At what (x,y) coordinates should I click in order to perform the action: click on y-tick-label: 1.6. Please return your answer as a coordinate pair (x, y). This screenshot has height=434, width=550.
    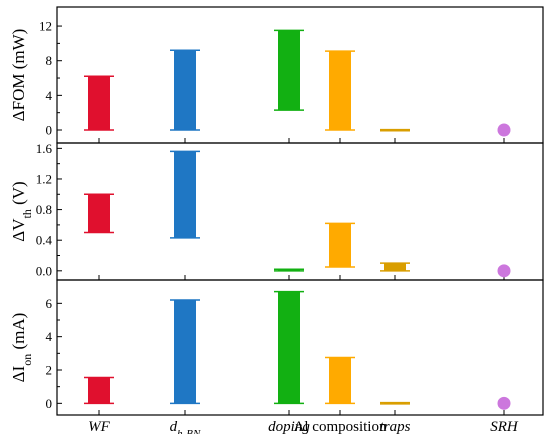
    Looking at the image, I should click on (44, 148).